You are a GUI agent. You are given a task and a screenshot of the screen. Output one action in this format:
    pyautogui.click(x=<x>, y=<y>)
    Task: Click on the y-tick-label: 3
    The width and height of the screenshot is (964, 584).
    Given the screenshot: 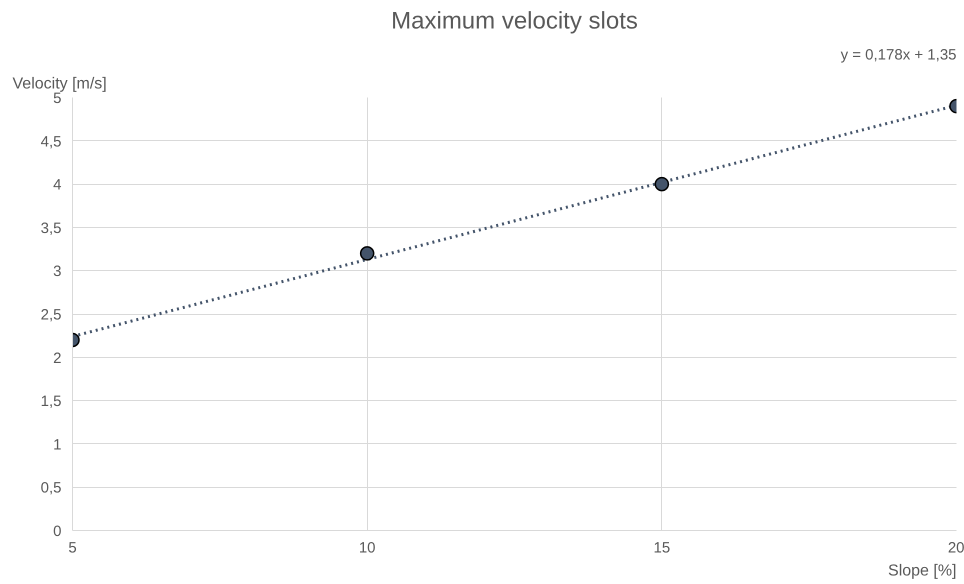 What is the action you would take?
    pyautogui.click(x=57, y=271)
    